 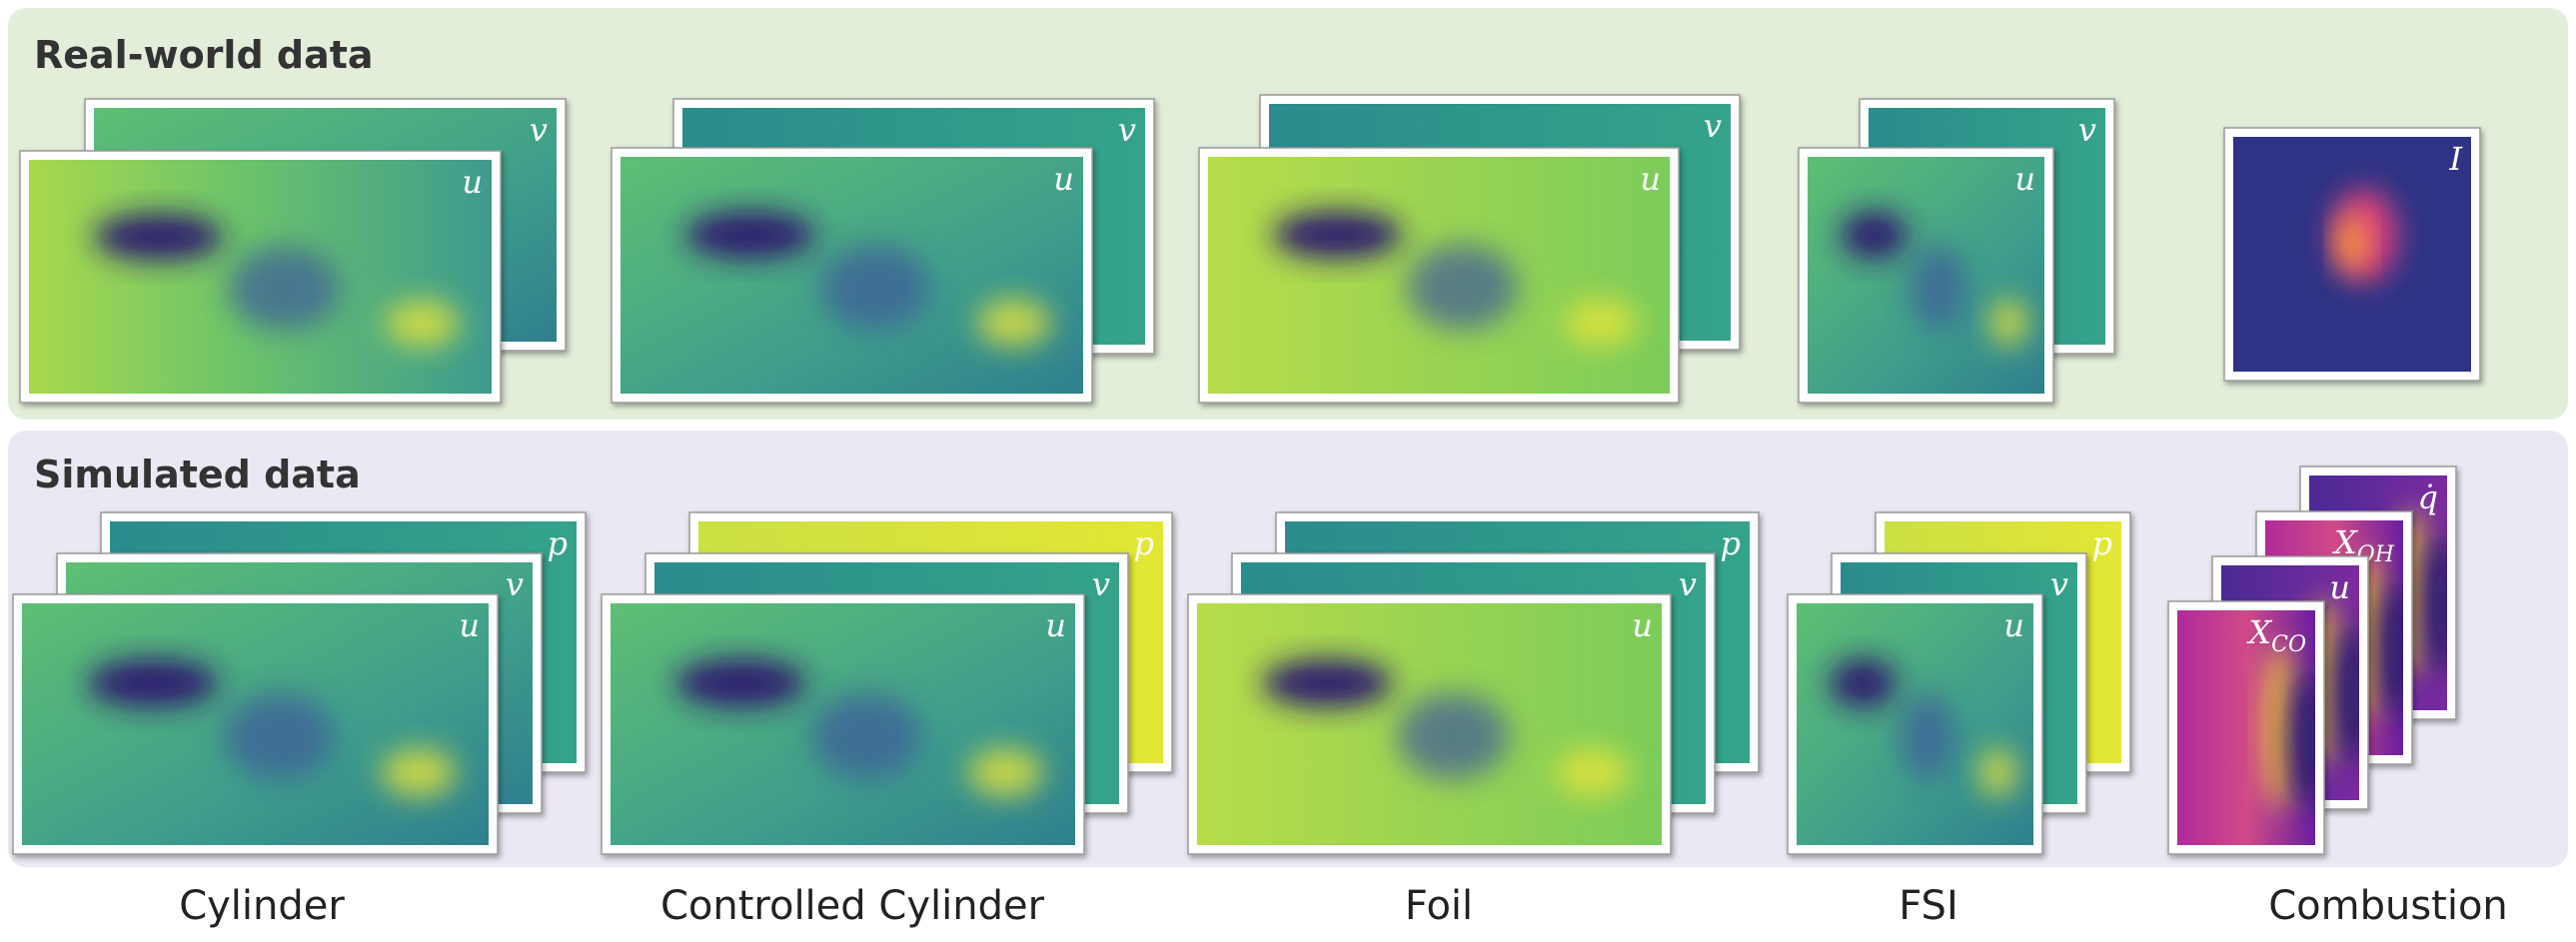 I want to click on column-label: Combustion, so click(x=2388, y=906).